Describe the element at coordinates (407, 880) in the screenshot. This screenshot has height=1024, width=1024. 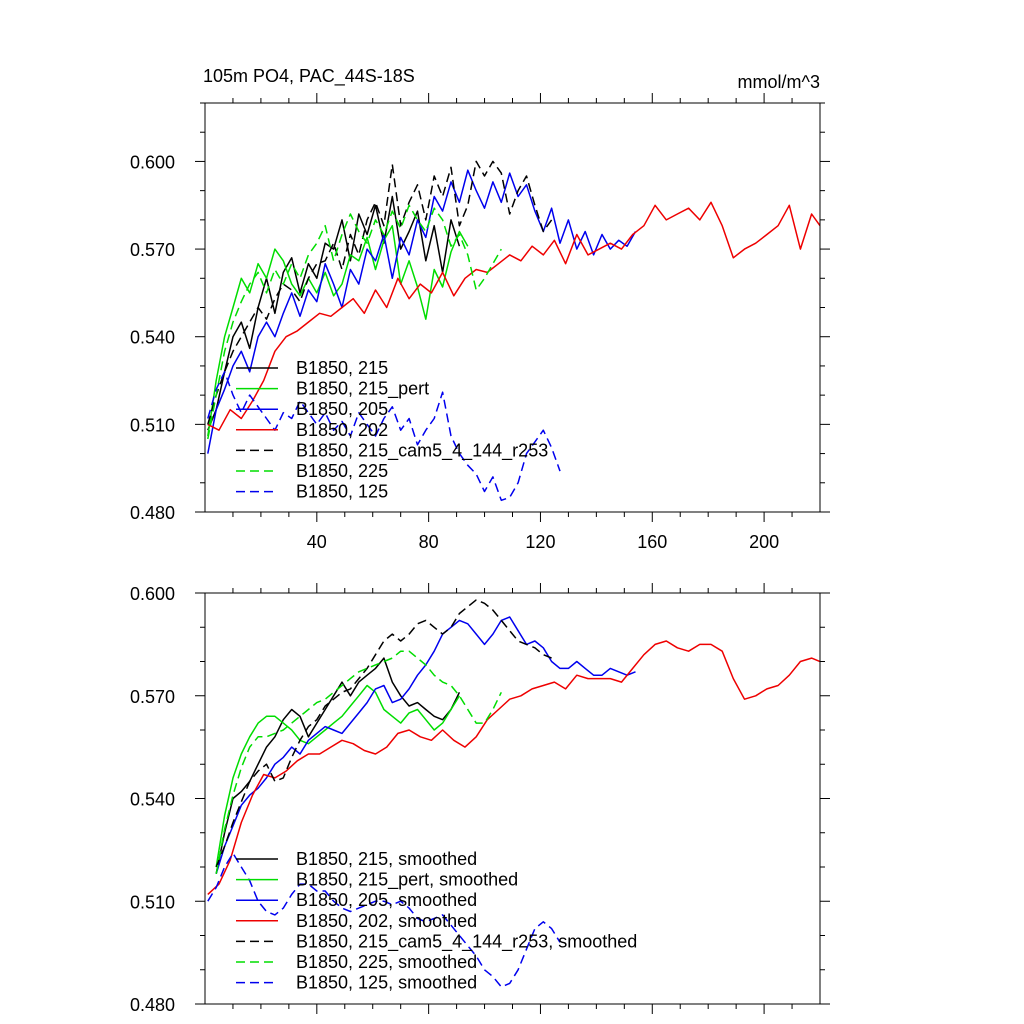
I see `legend-label: B1850, 215_pert, smoothed` at that location.